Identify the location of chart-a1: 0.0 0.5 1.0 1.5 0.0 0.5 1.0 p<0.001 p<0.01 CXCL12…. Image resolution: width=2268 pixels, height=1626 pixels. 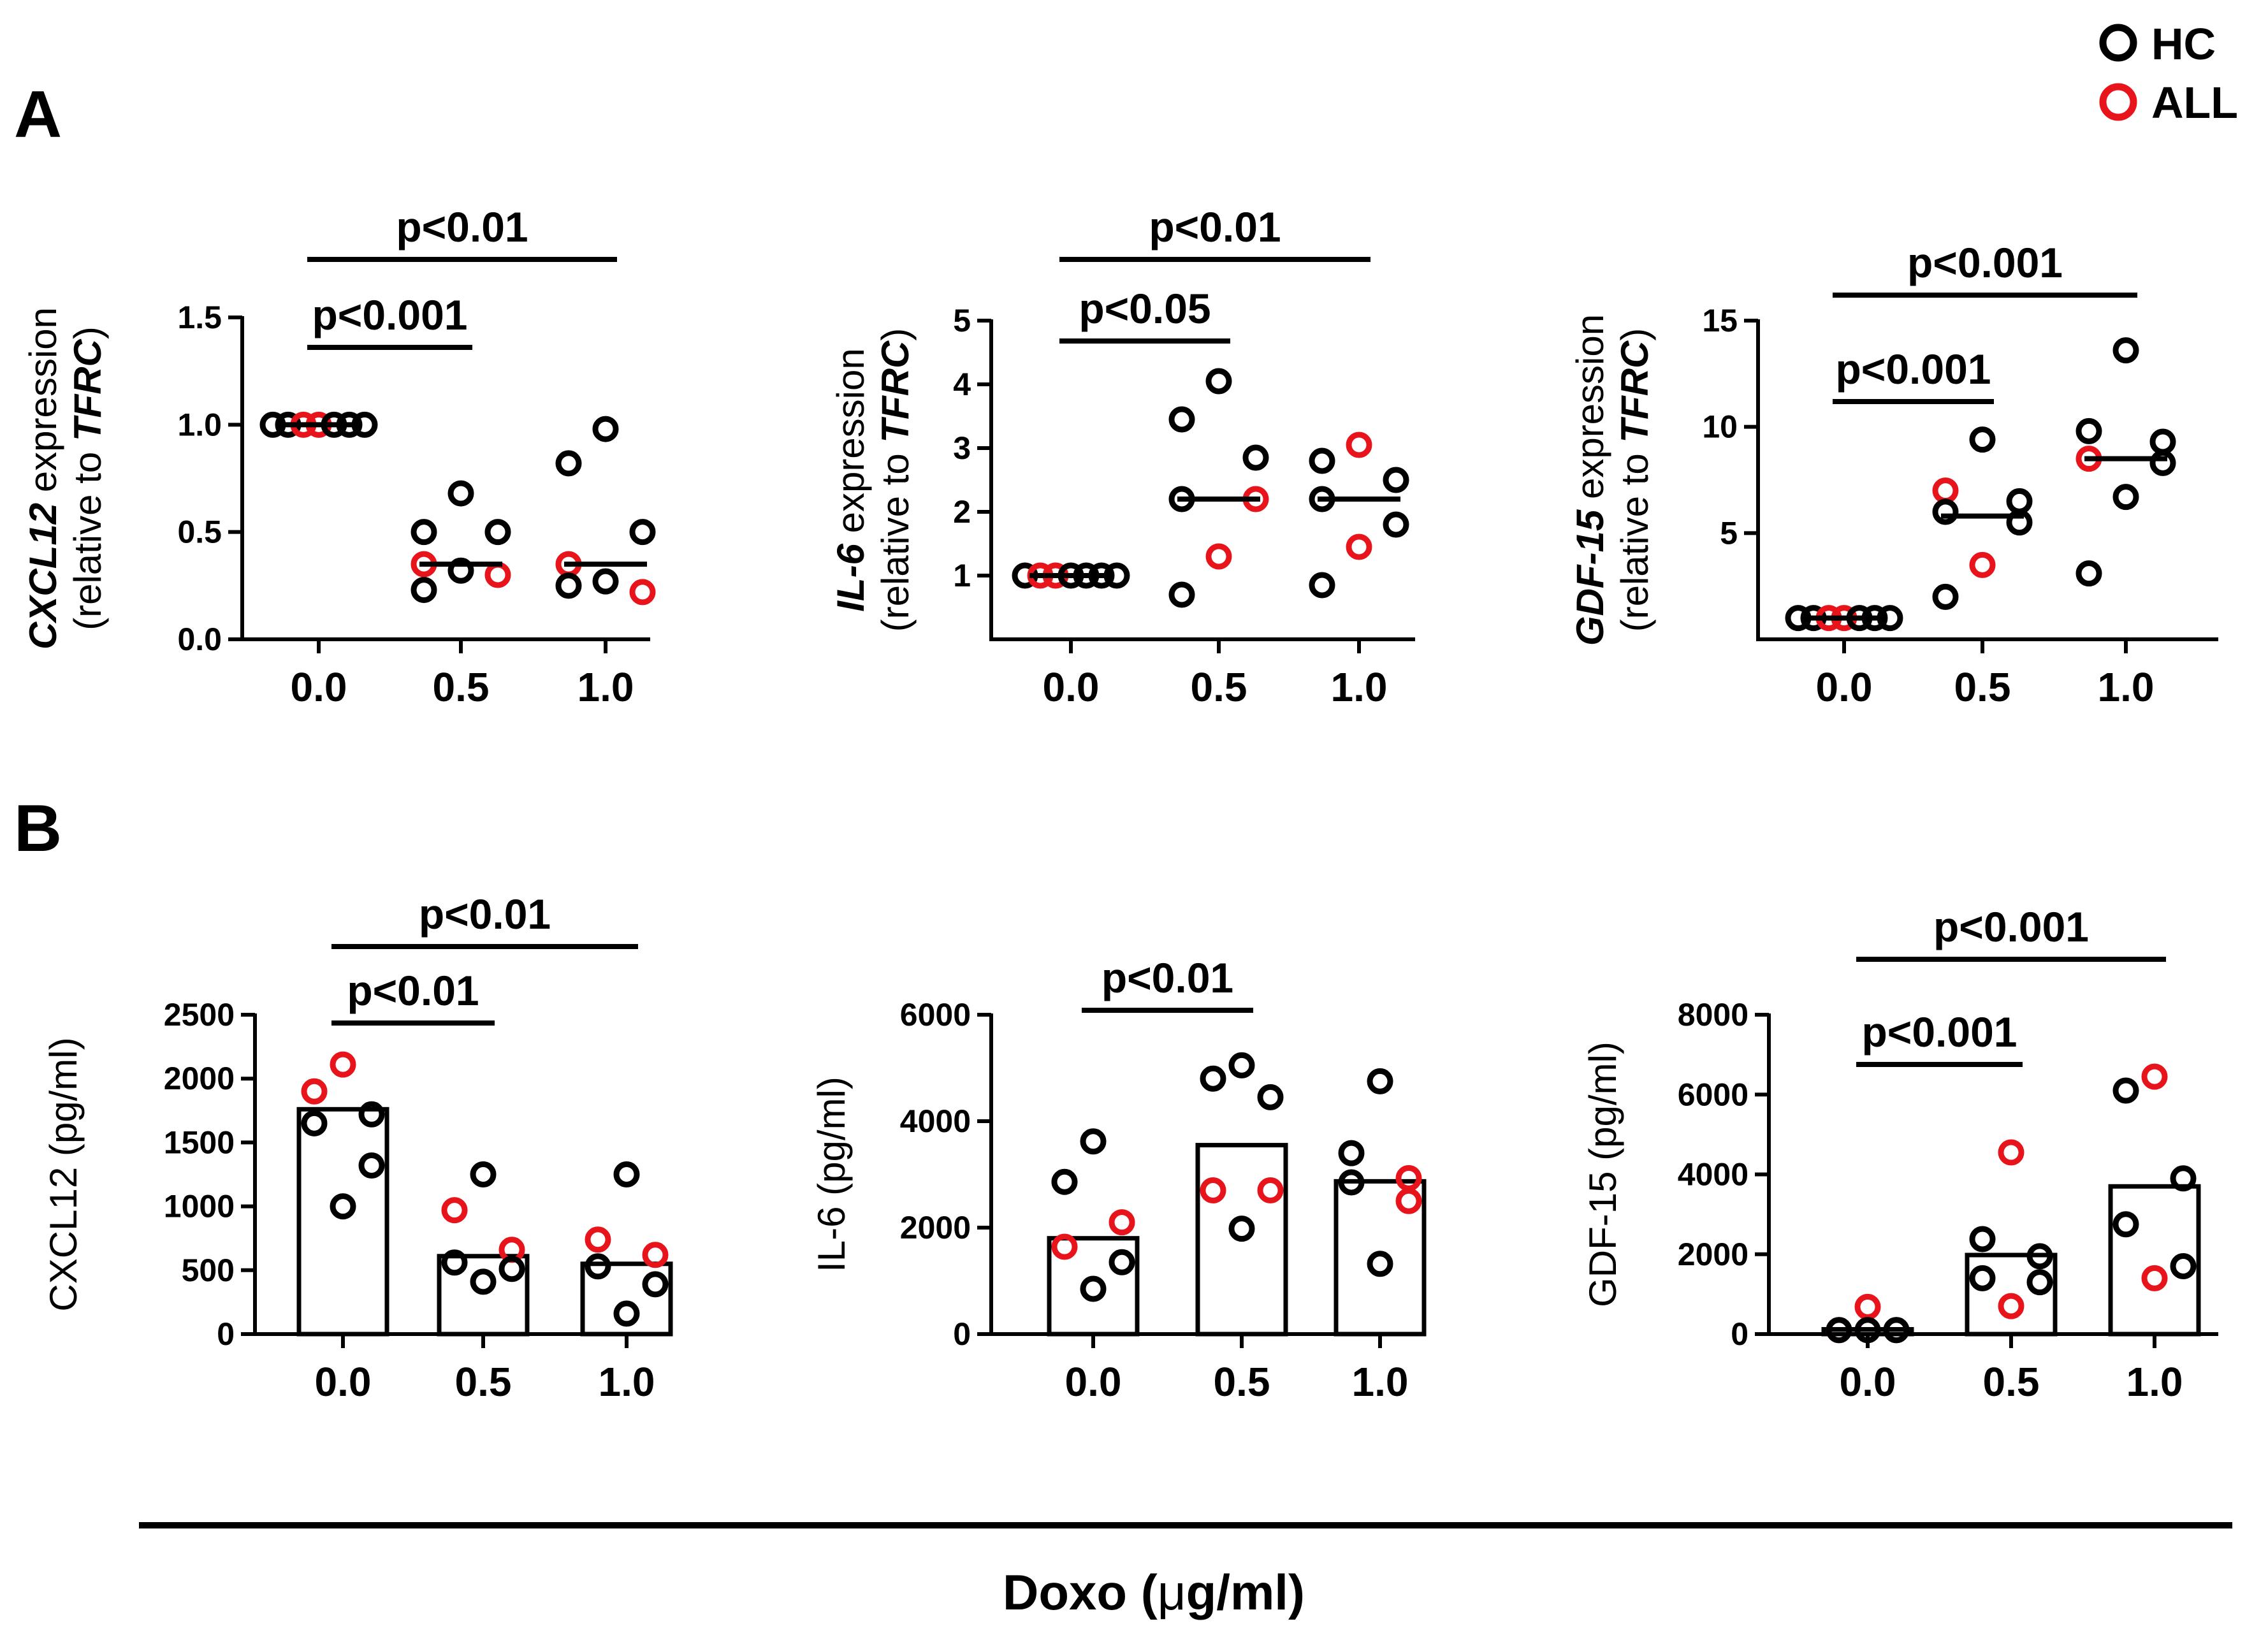
(339, 456).